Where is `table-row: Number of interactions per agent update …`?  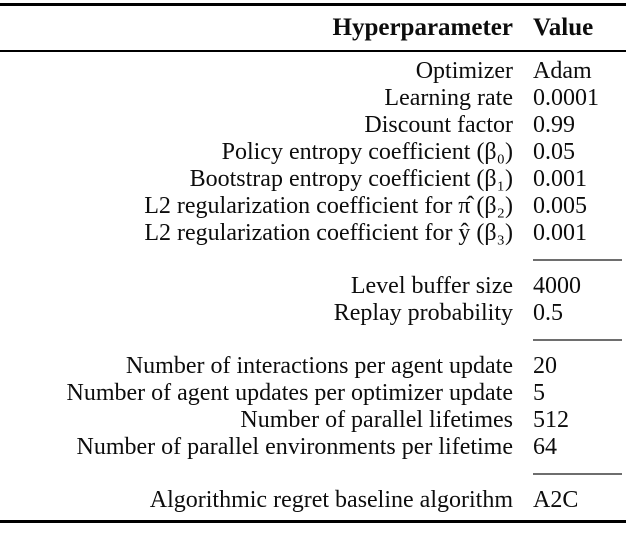
table-row: Number of interactions per agent update … is located at coordinates (313, 363).